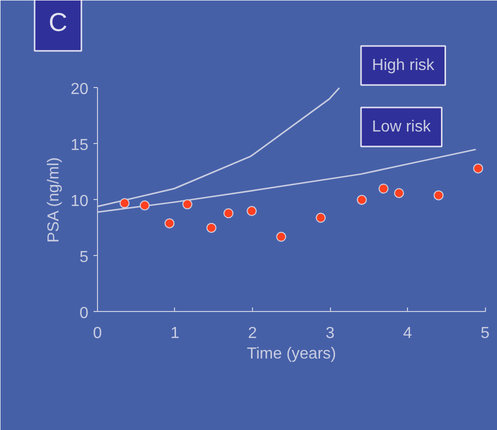  I want to click on series-label: Low risk, so click(402, 127).